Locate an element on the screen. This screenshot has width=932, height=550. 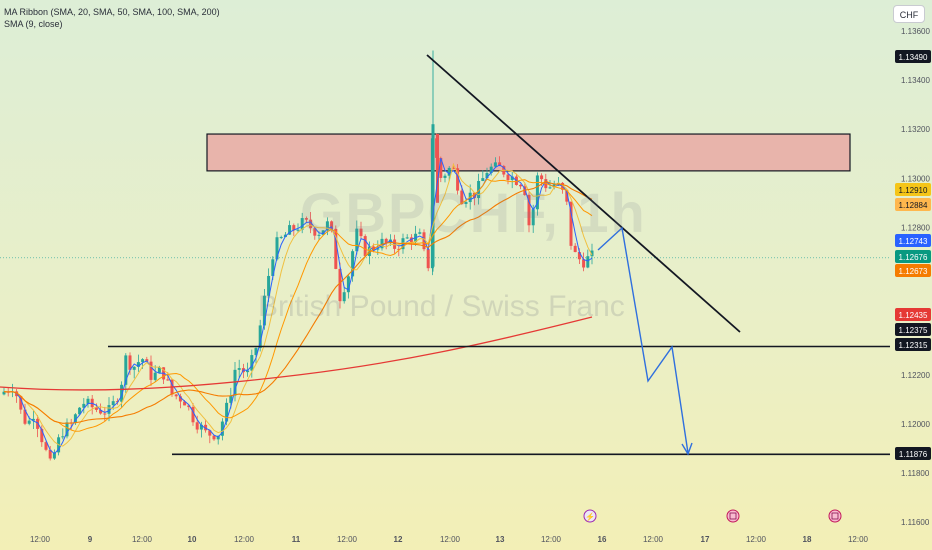
price-tick-label: 1.13400 is located at coordinates (915, 80).